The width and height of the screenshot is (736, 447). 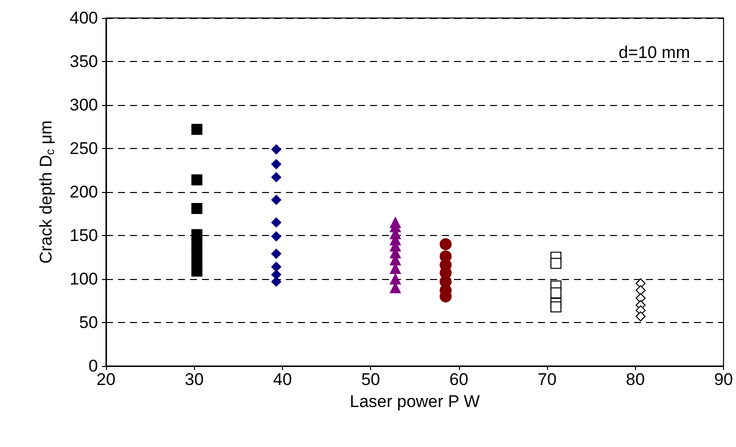 What do you see at coordinates (415, 401) in the screenshot?
I see `x-axis-title: Laser power P W` at bounding box center [415, 401].